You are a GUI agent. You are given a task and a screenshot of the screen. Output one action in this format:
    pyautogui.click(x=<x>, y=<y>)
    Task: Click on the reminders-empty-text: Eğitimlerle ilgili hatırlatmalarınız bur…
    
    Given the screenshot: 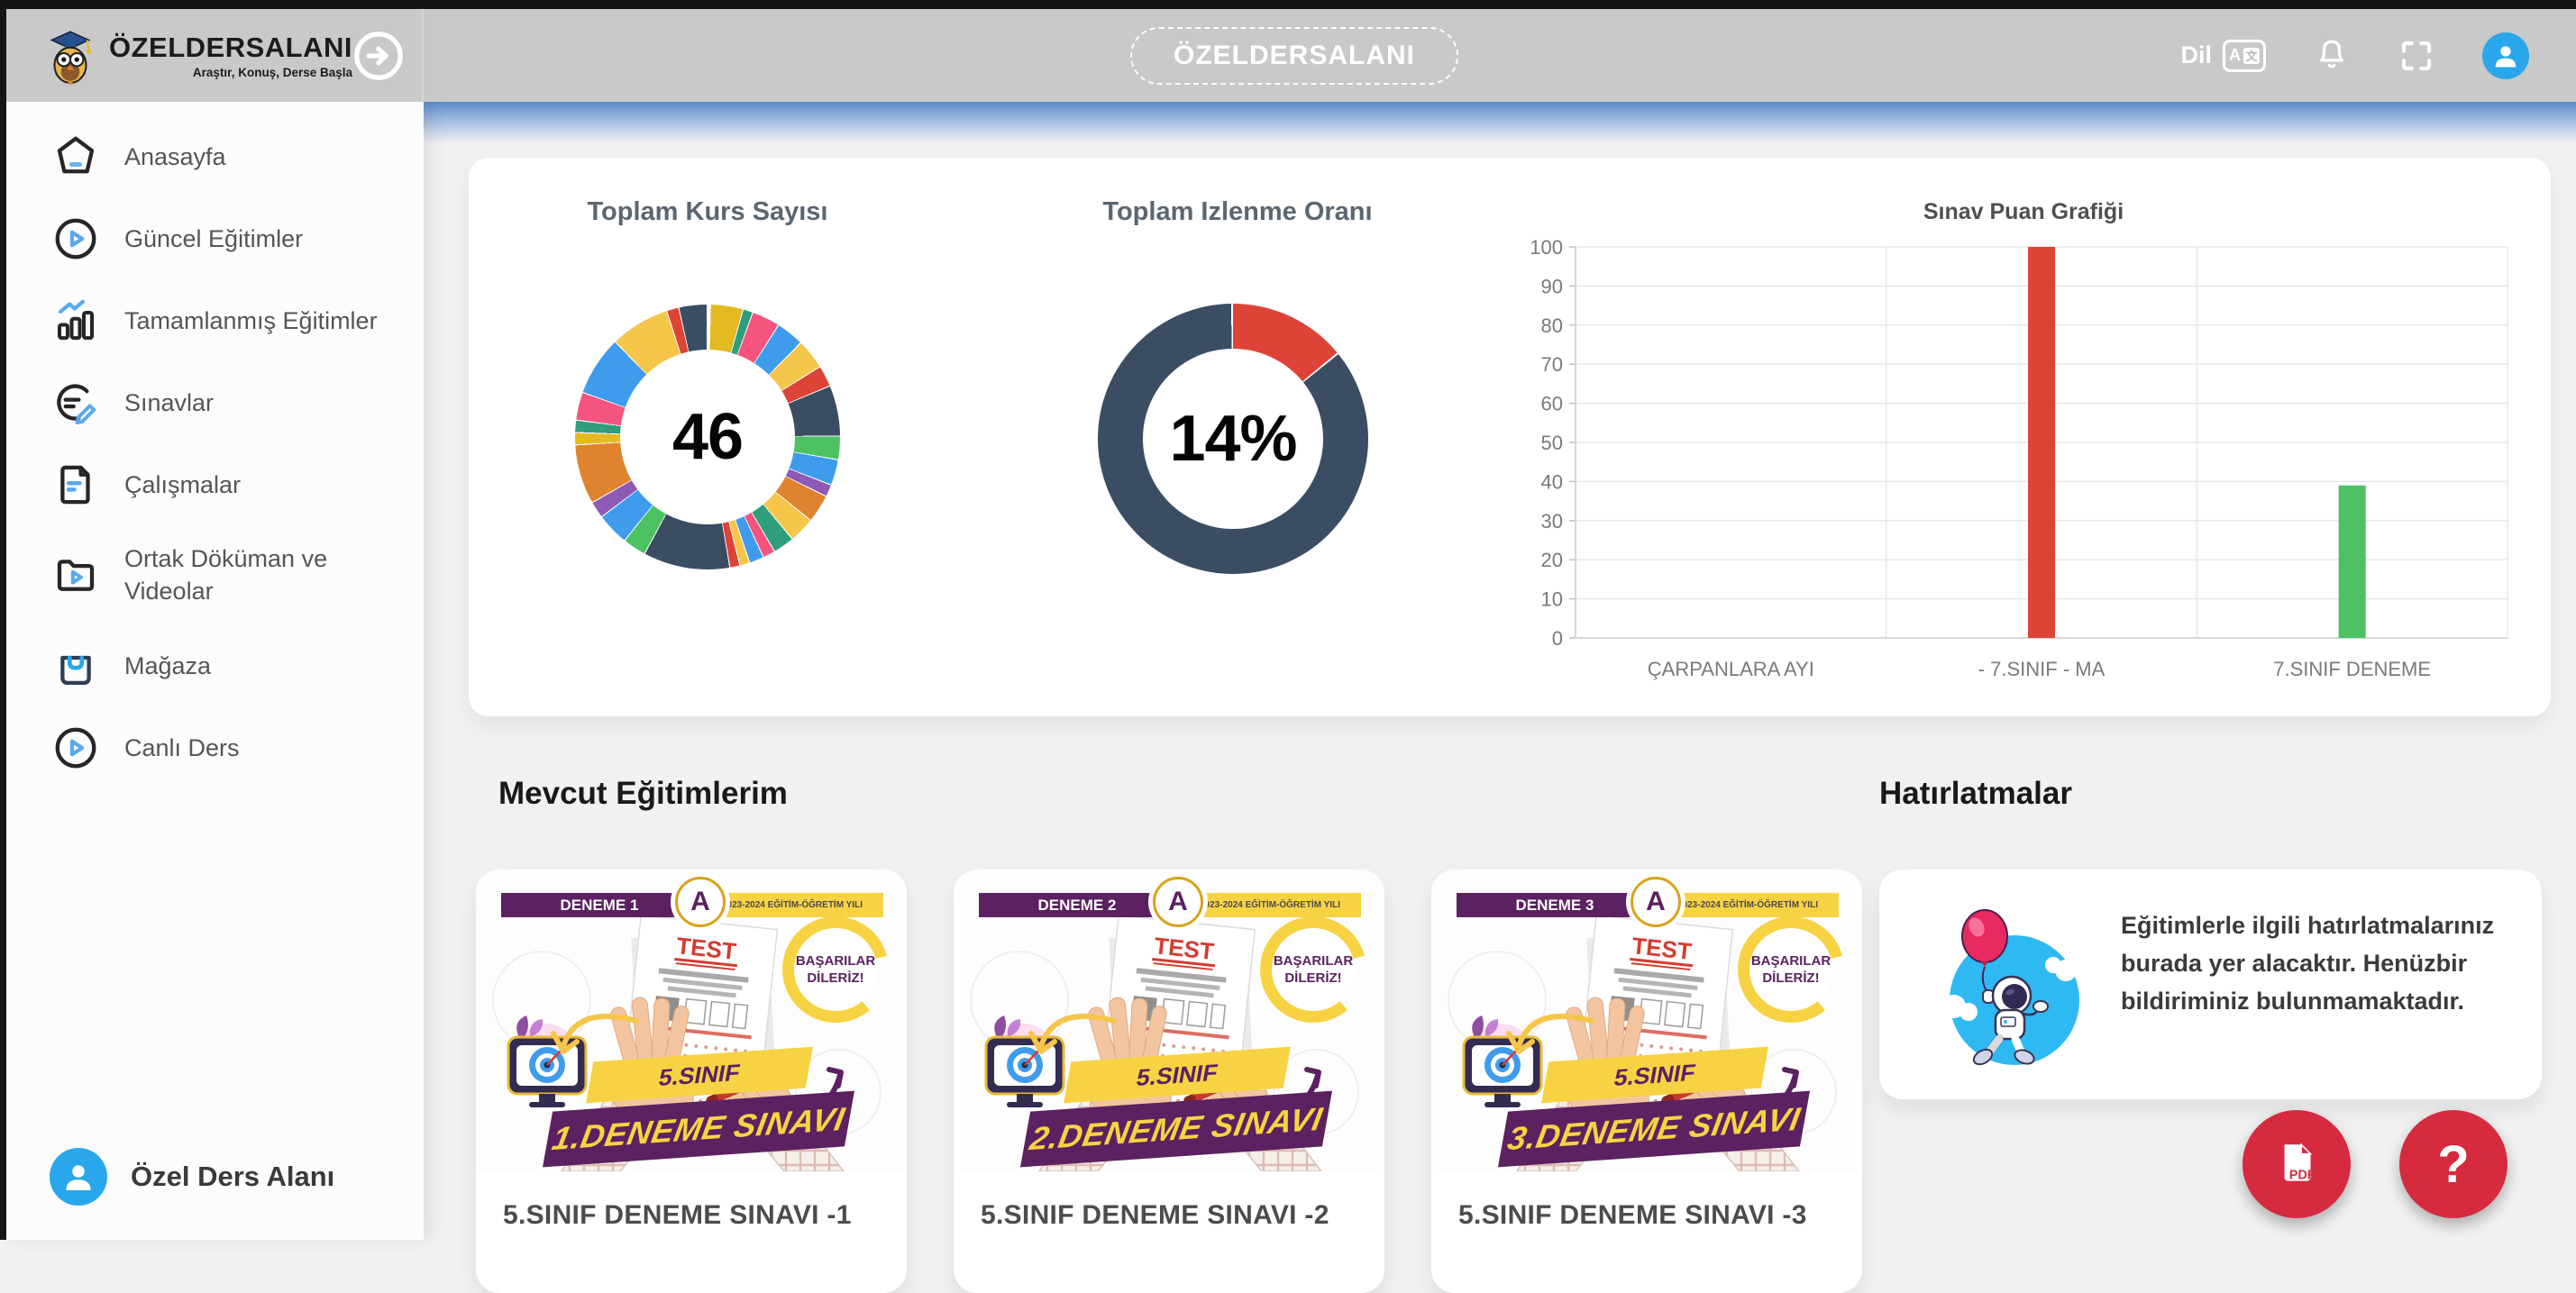 What is the action you would take?
    pyautogui.click(x=2308, y=963)
    